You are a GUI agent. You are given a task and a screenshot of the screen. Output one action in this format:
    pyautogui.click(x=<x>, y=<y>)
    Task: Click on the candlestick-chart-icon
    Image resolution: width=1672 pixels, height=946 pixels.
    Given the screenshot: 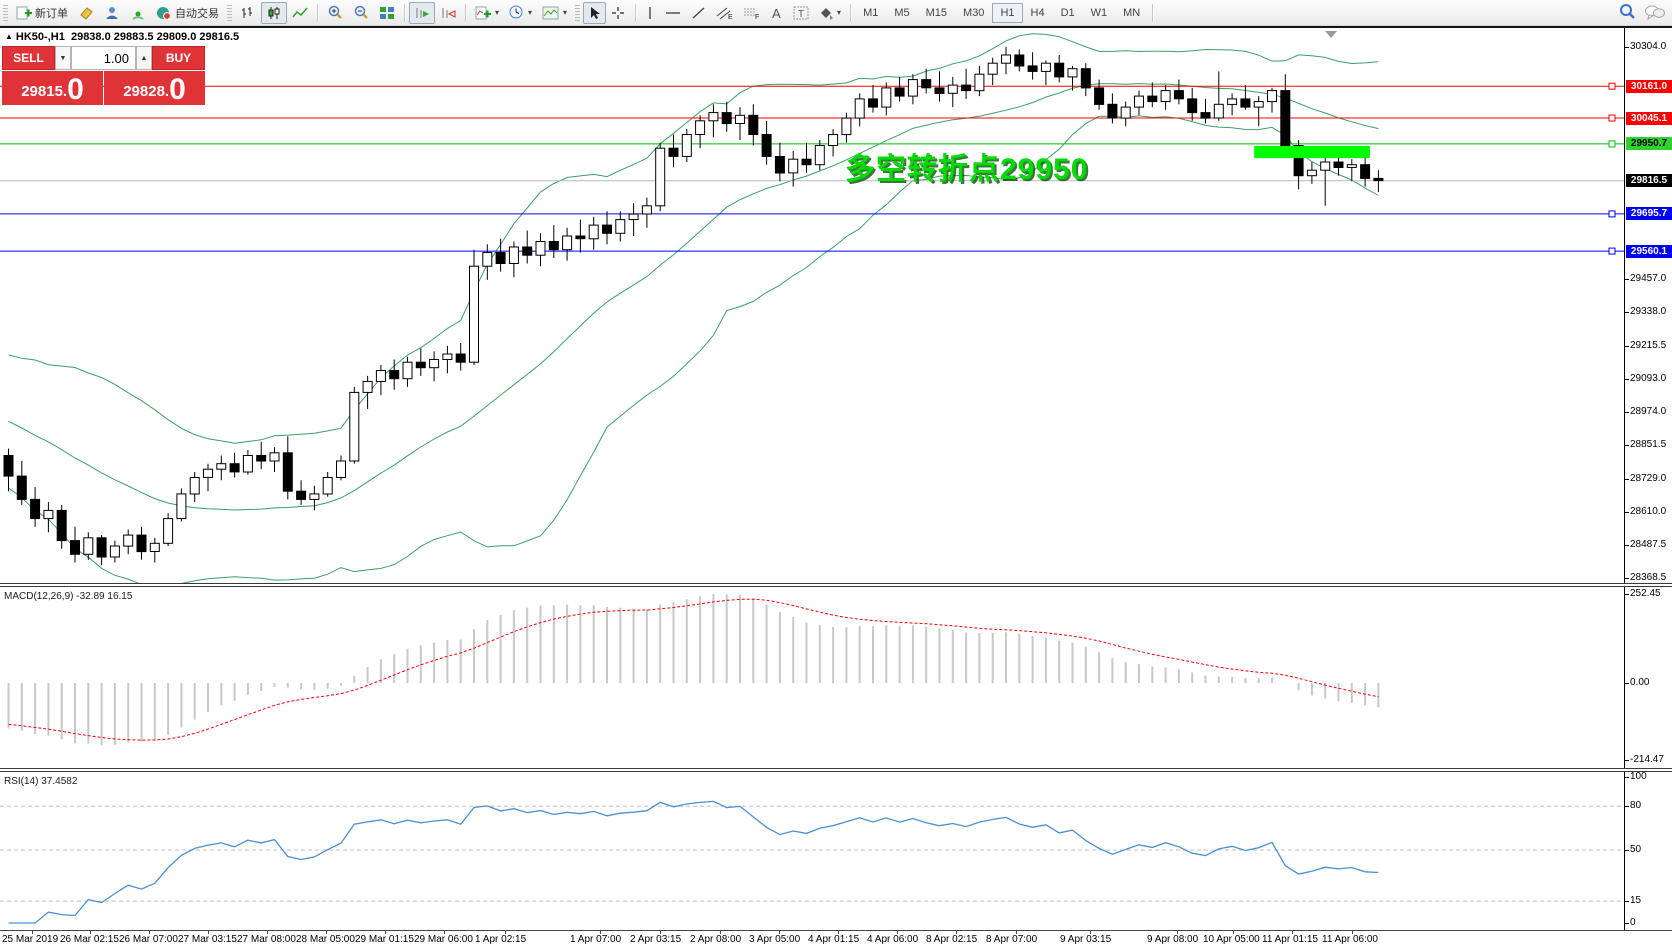 What is the action you would take?
    pyautogui.click(x=274, y=13)
    